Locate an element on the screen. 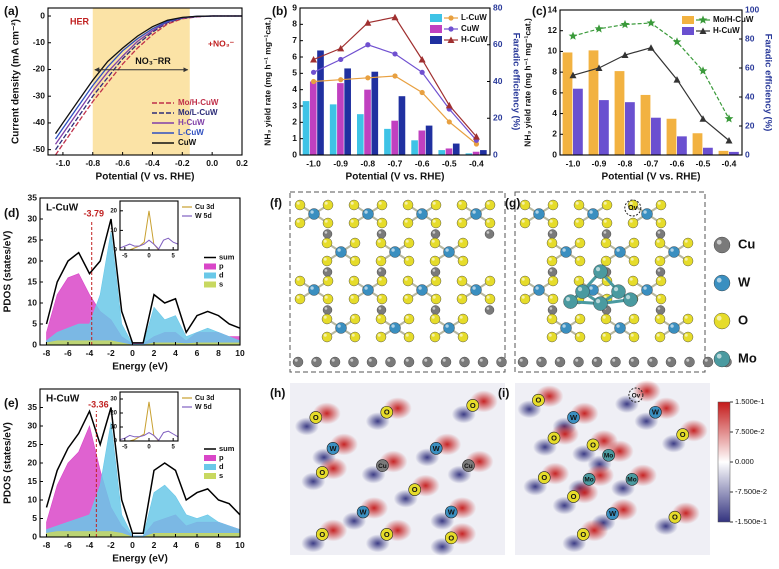 The width and height of the screenshot is (779, 569). y-tick-label: 2 is located at coordinates (294, 122).